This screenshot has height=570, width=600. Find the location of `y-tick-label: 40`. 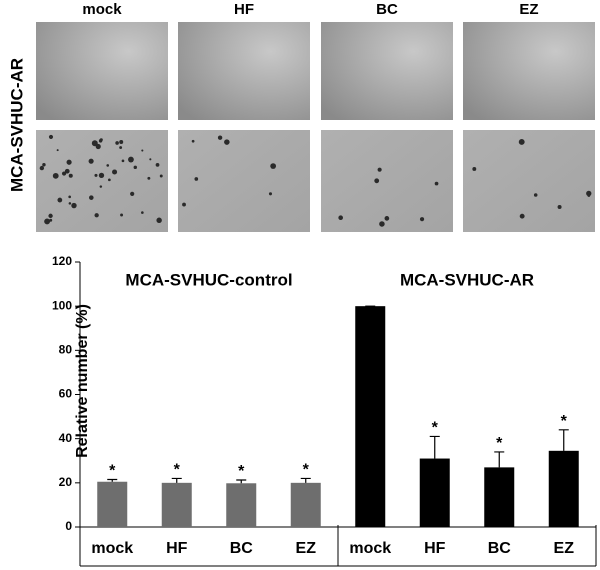

y-tick-label: 40 is located at coordinates (66, 438).